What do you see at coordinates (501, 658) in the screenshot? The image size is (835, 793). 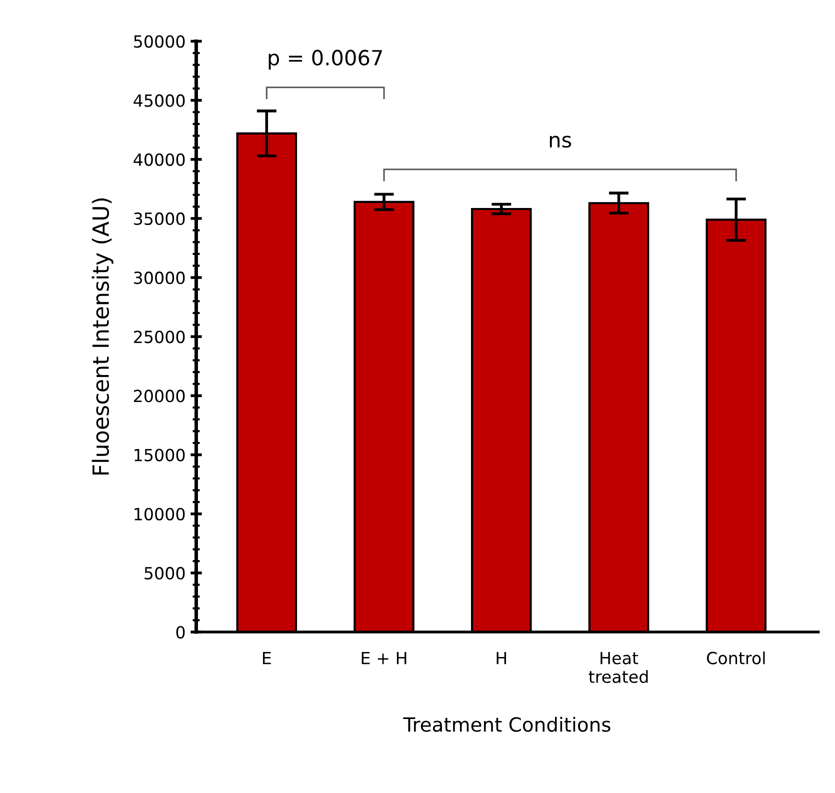 I see `x-tick-label: H` at bounding box center [501, 658].